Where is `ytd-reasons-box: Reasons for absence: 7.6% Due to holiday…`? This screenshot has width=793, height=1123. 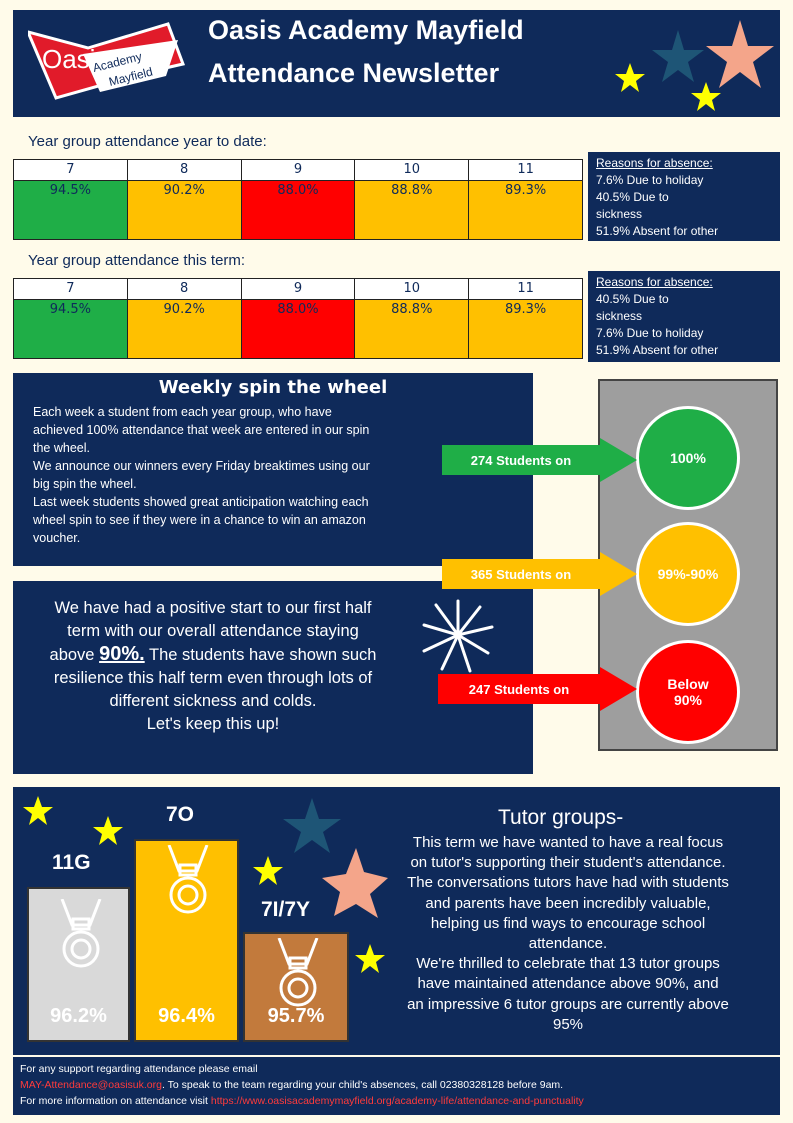
ytd-reasons-box: Reasons for absence: 7.6% Due to holiday… is located at coordinates (684, 196).